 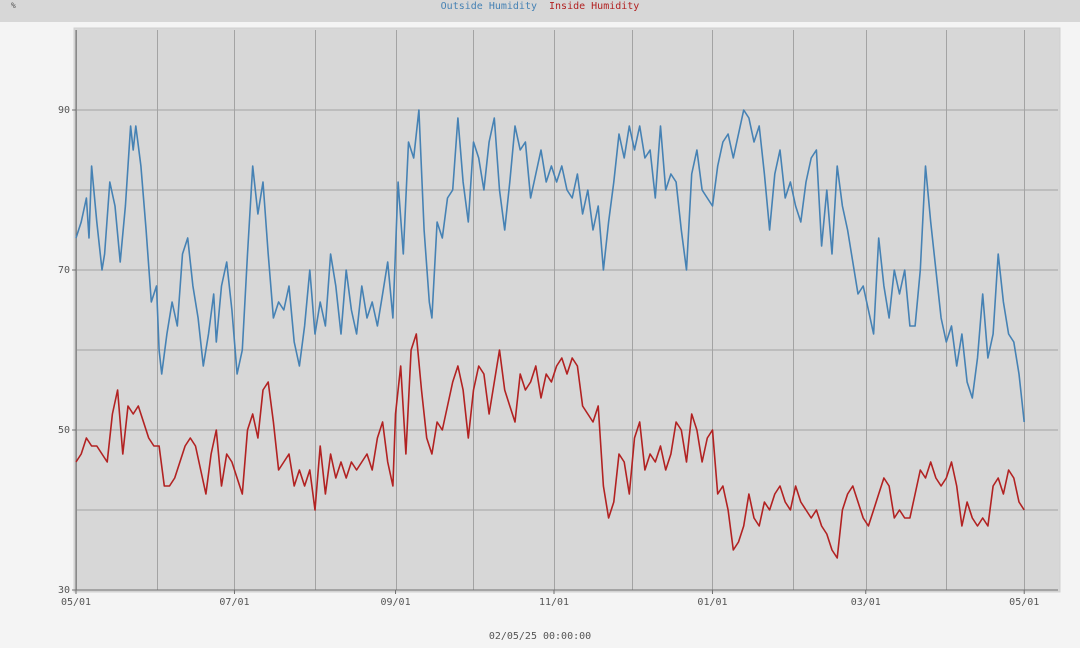 What do you see at coordinates (234, 602) in the screenshot?
I see `x-tick-label-1: 07/01` at bounding box center [234, 602].